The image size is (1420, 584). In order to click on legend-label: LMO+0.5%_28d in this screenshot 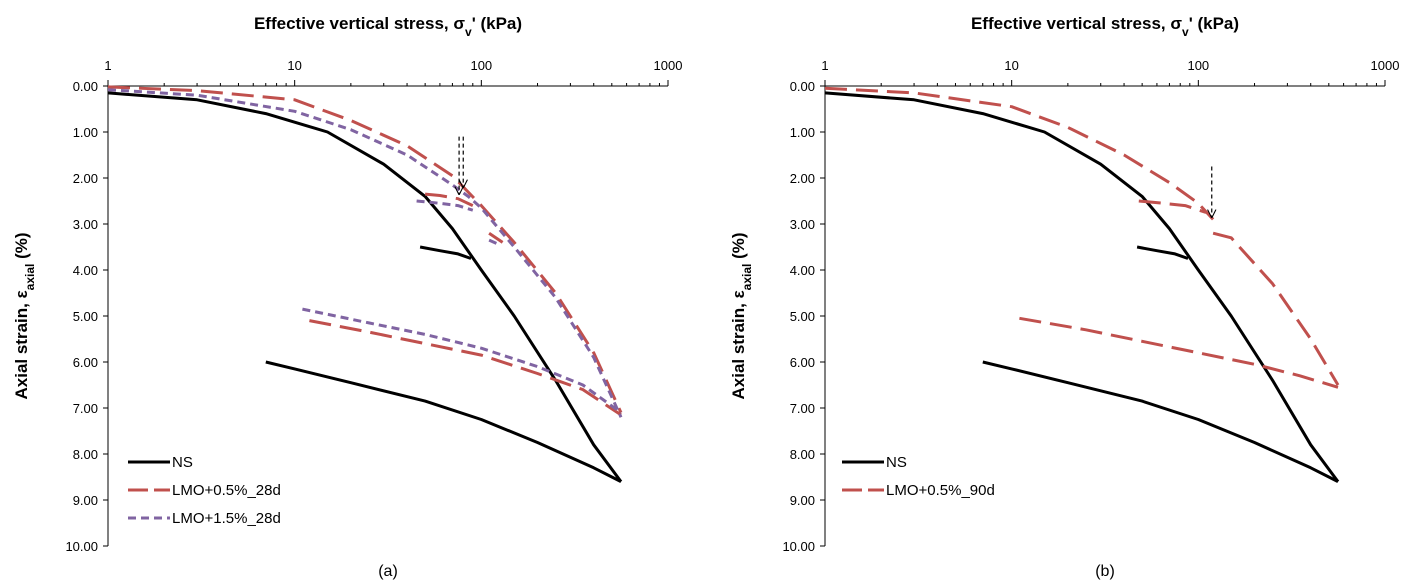, I will do `click(226, 490)`.